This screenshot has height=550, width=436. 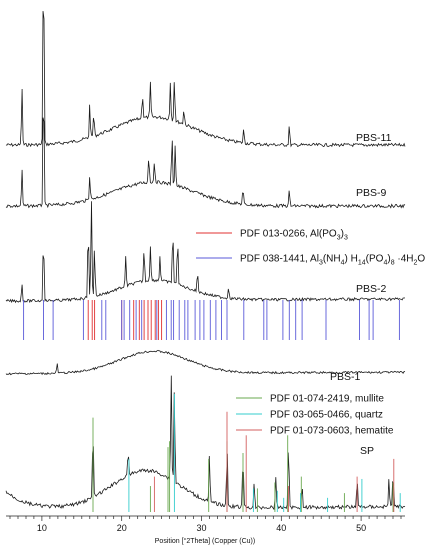 What do you see at coordinates (332, 260) in the screenshot?
I see `legend-label-alnh4-phosphate: PDF 038-1441, Al3(NH4) H14(PO4)8 ·4H2O` at bounding box center [332, 260].